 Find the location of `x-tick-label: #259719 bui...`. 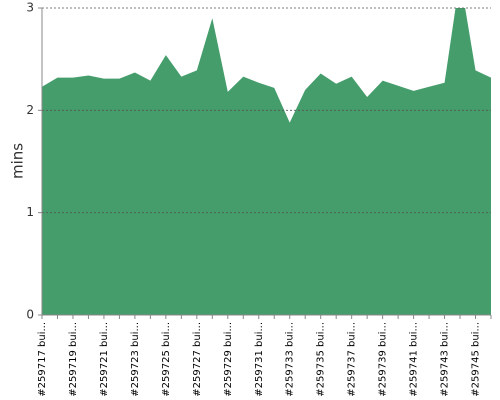

x-tick-label: #259719 bui... is located at coordinates (73, 359).